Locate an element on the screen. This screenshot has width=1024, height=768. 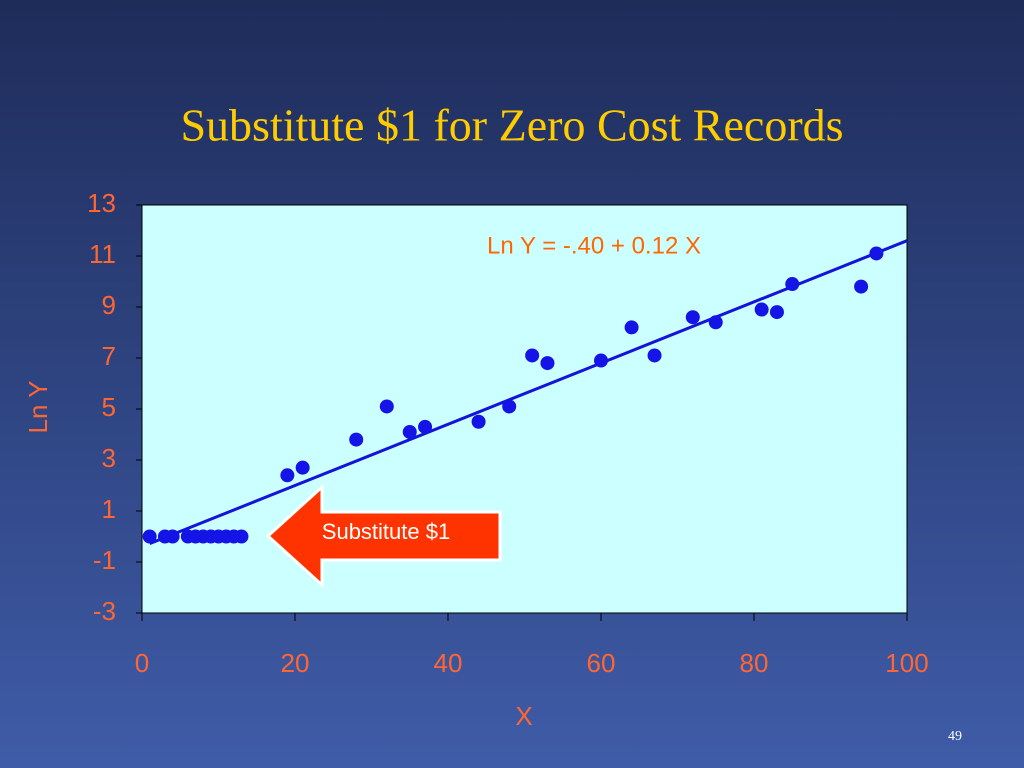
x-axis-label: X is located at coordinates (523, 716).